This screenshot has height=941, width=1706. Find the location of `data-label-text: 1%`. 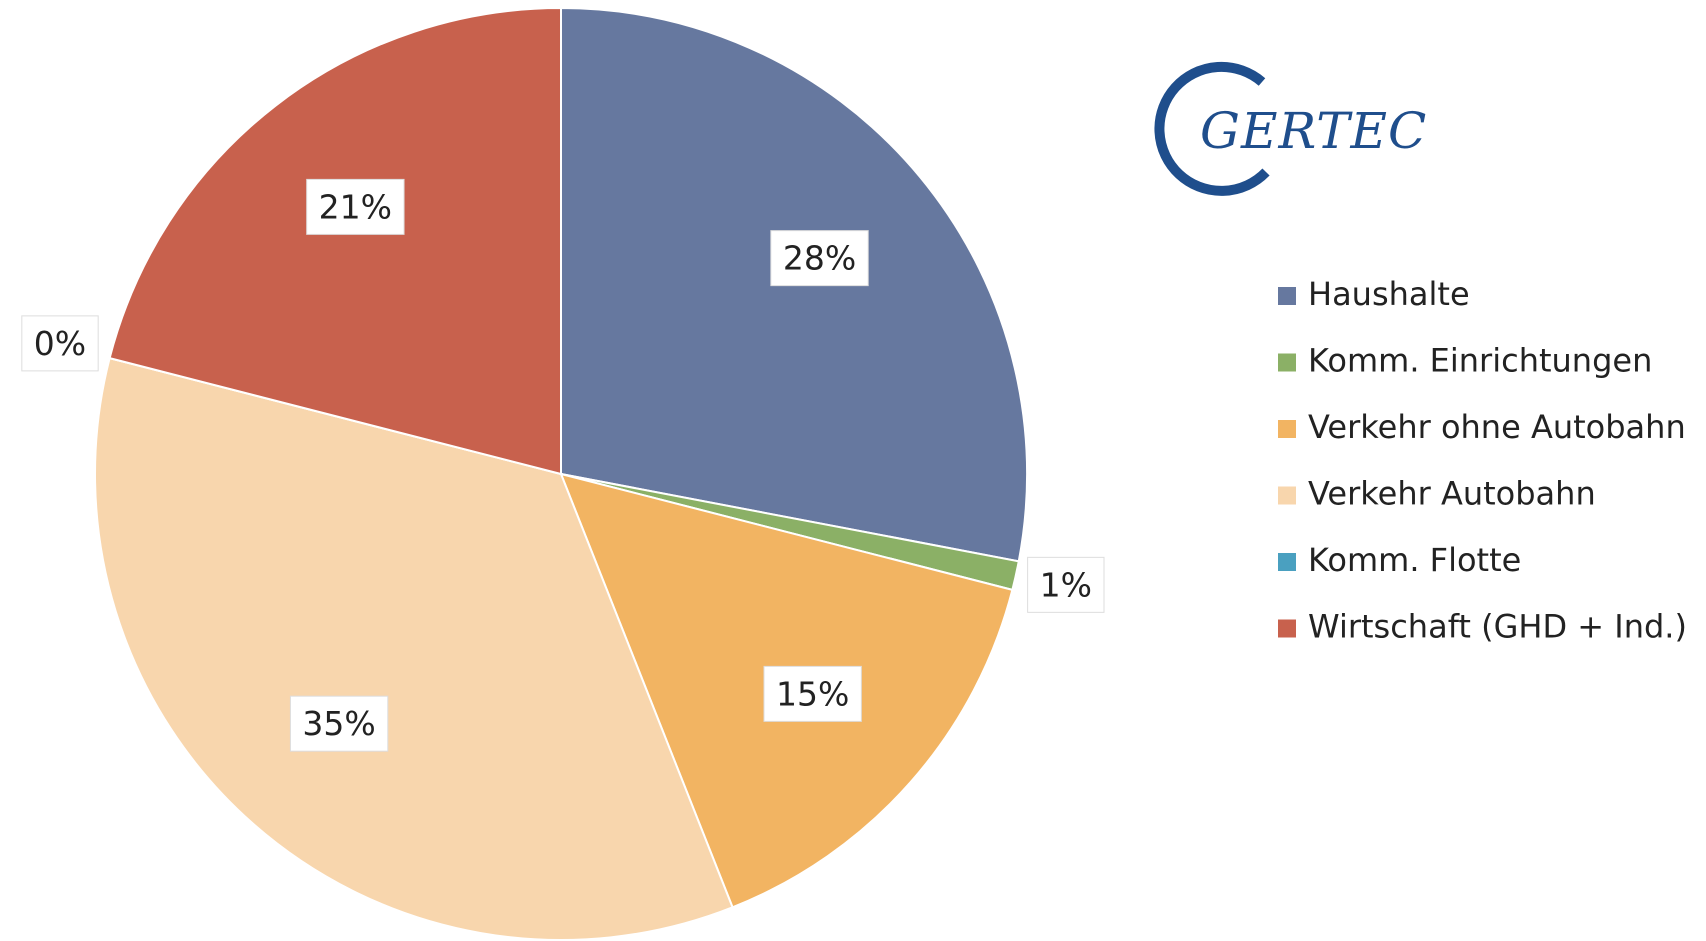

data-label-text: 1% is located at coordinates (1066, 584).